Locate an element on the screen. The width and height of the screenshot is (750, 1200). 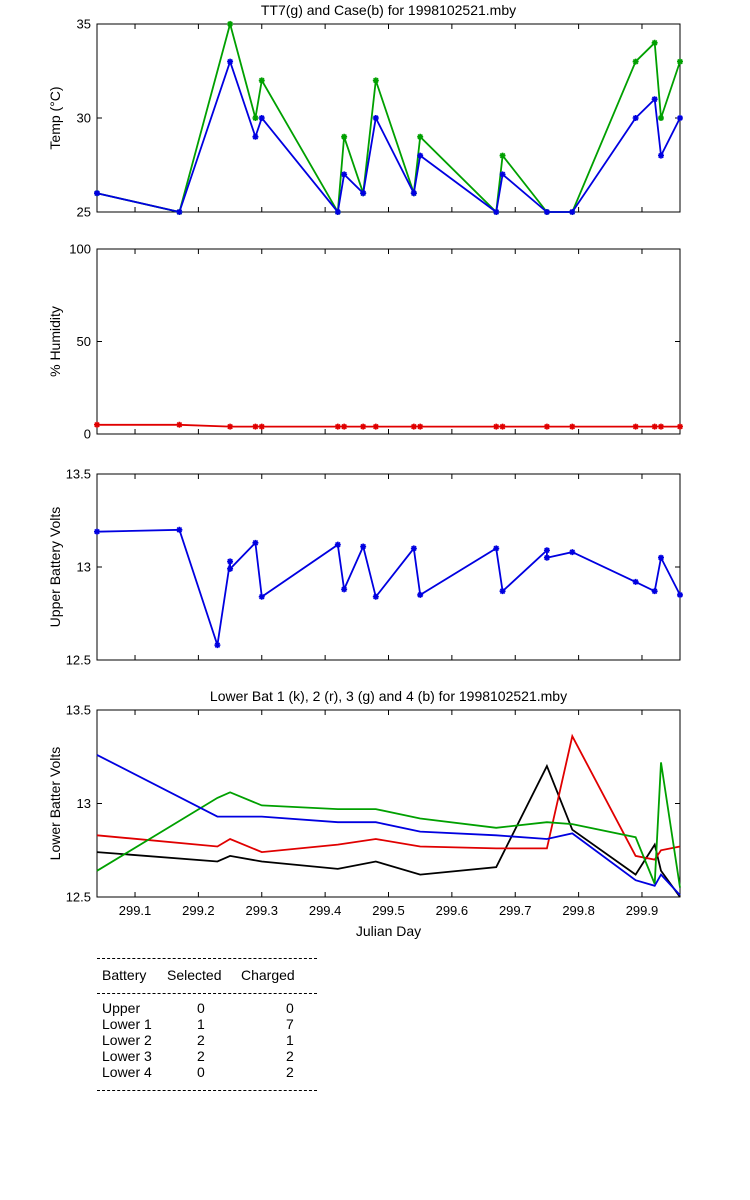
y-tick-label: 25 is located at coordinates (84, 212).